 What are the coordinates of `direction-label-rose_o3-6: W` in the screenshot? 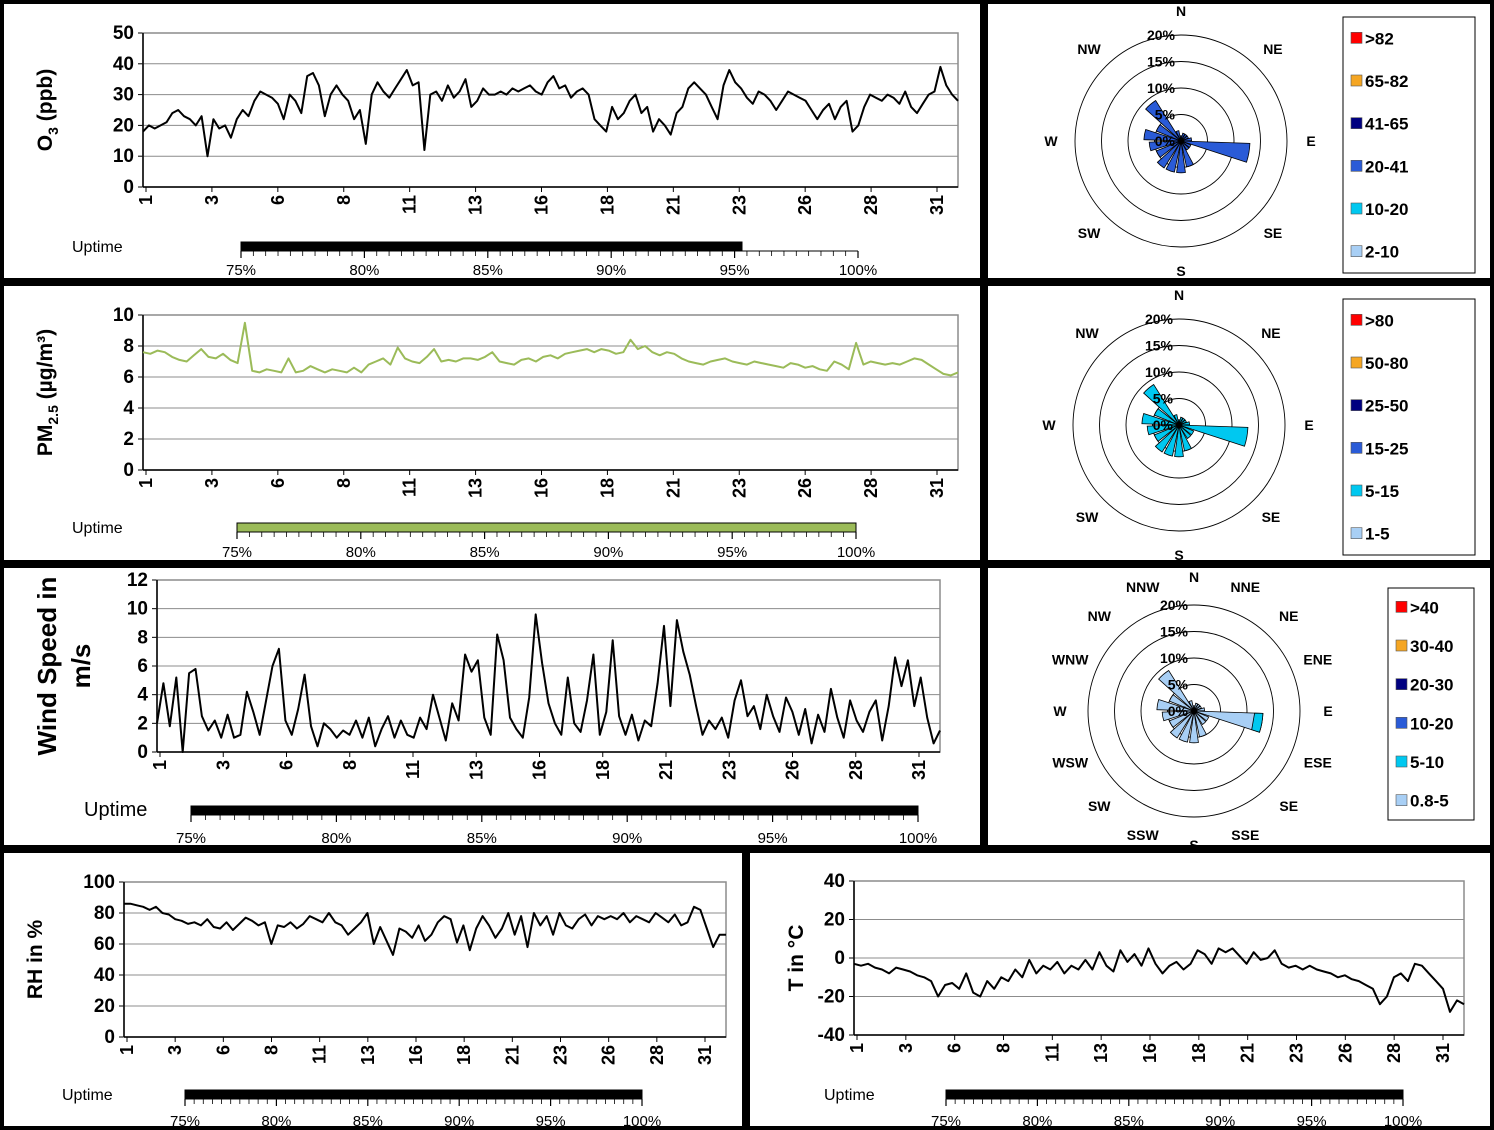 It's located at (1051, 141).